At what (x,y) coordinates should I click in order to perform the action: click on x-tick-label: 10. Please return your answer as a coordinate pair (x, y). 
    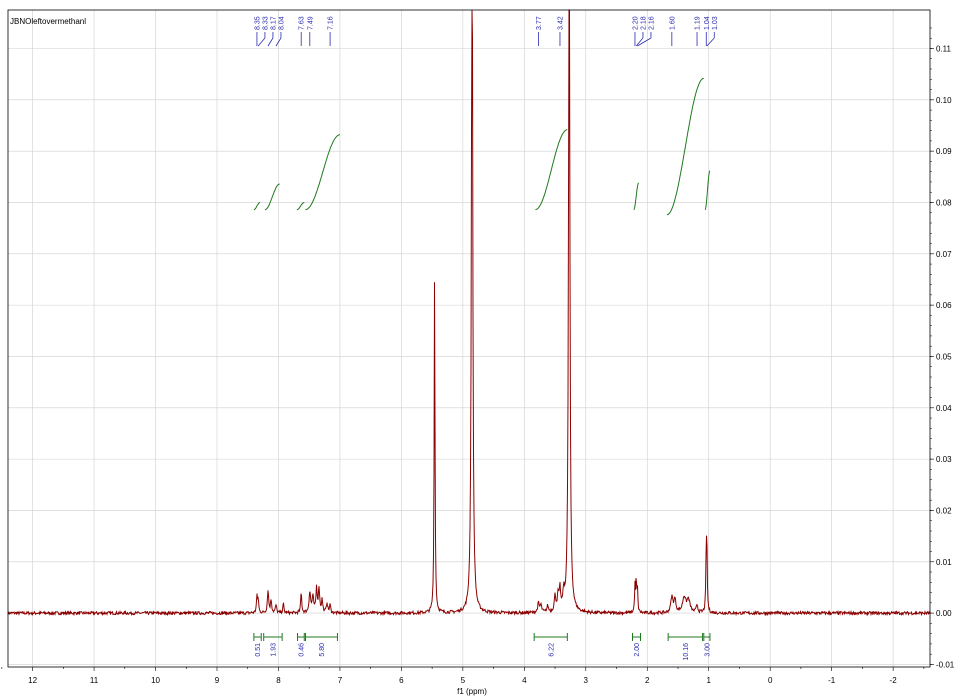
    Looking at the image, I should click on (155, 680).